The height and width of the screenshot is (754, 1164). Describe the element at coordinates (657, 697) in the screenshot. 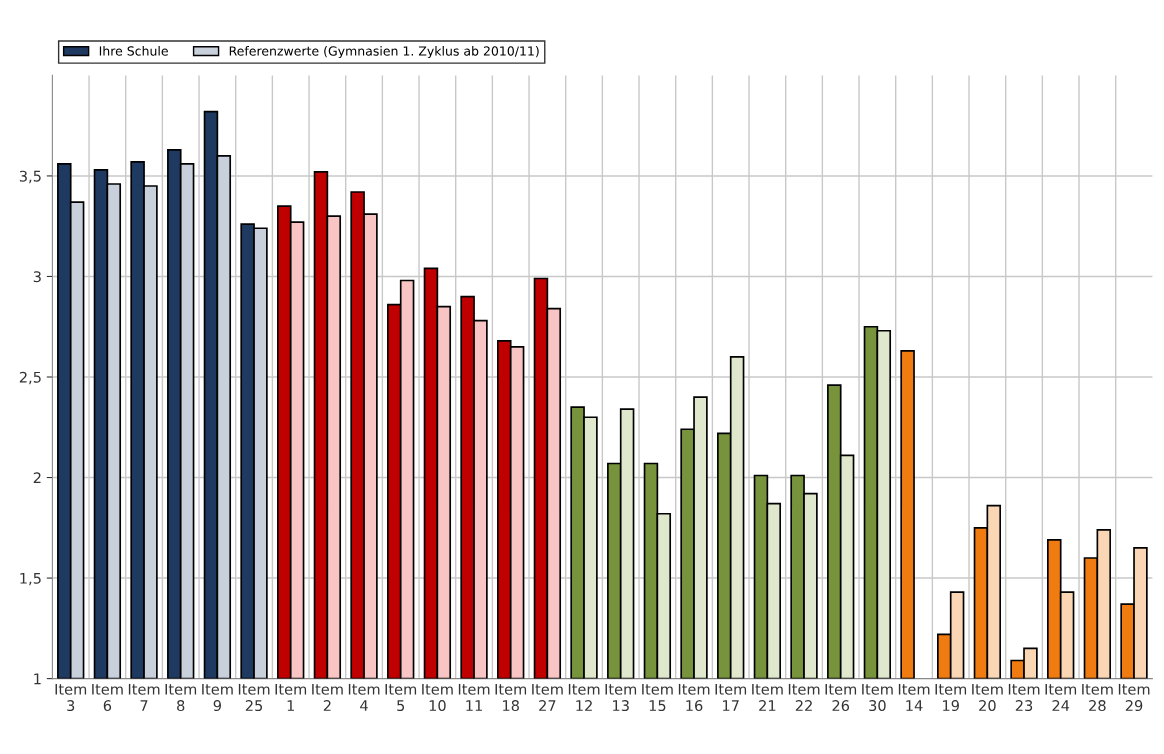

I see `x-tick-label: Item 15` at that location.